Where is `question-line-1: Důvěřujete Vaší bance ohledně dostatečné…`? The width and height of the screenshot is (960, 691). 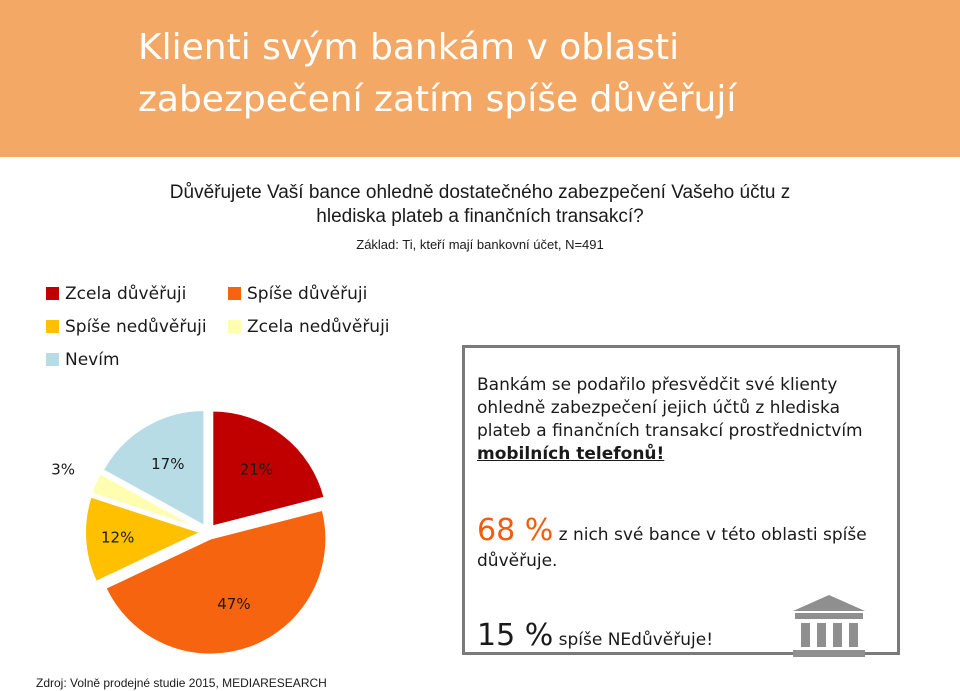
question-line-1: Důvěřujete Vaší bance ohledně dostatečné… is located at coordinates (480, 192).